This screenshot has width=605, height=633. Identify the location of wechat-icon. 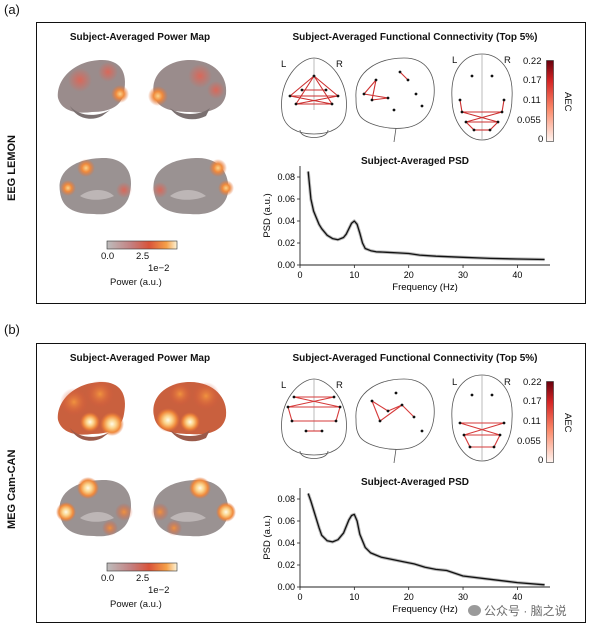
(474, 610).